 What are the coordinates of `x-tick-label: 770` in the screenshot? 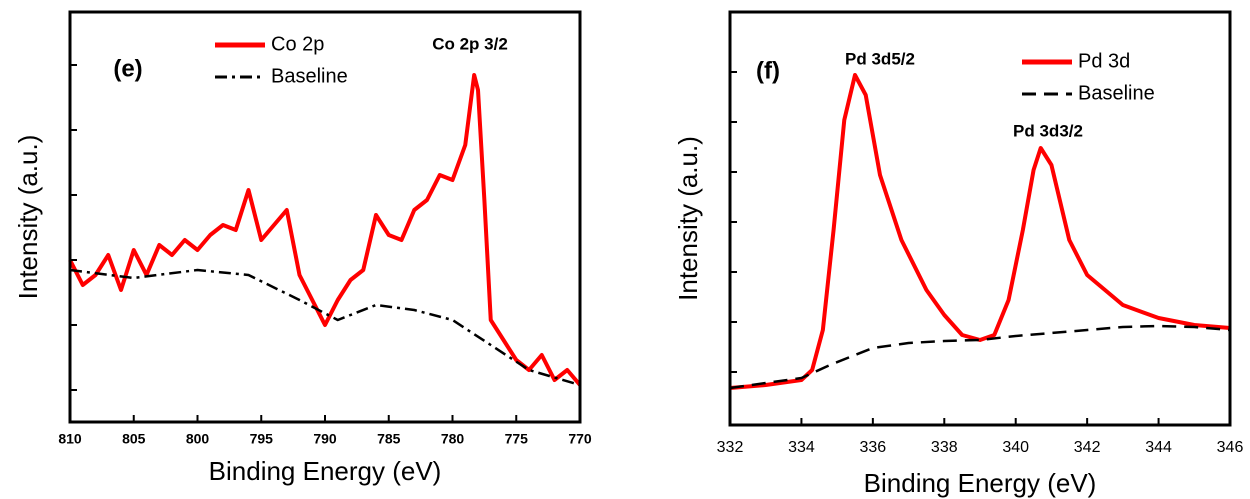 It's located at (580, 439).